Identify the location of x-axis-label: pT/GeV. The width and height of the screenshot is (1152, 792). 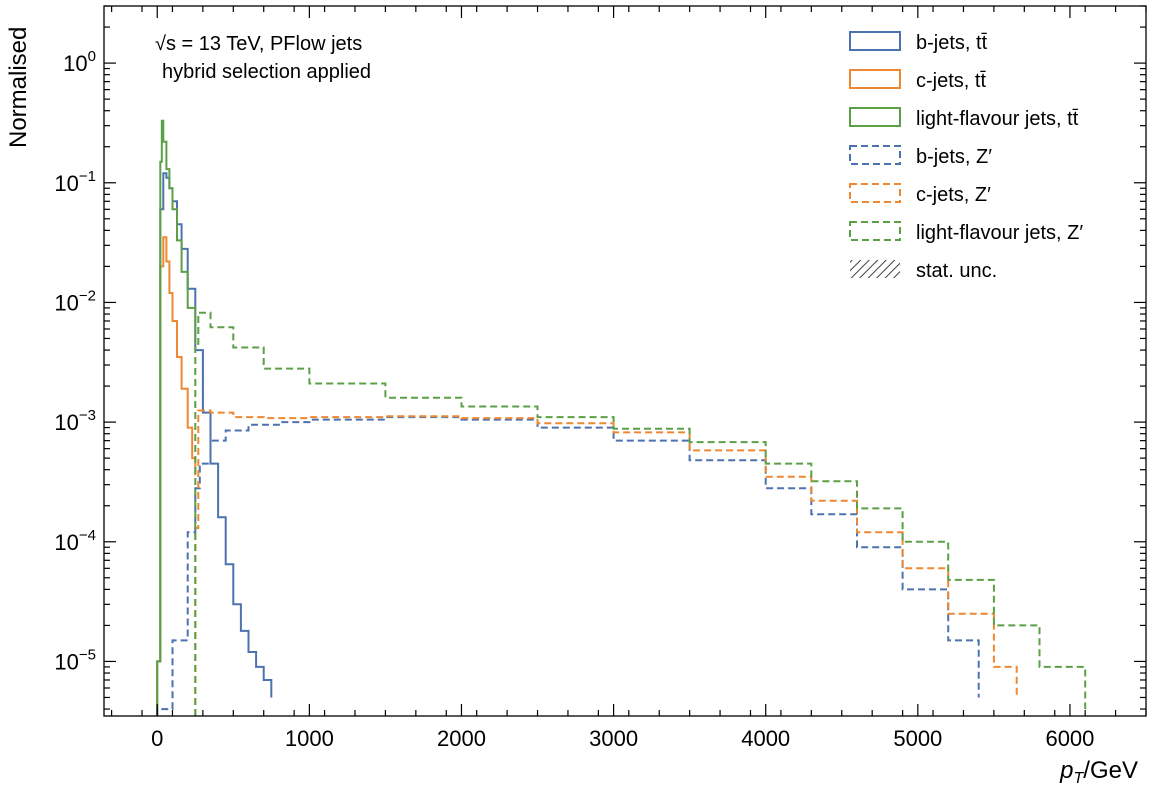
(1098, 772).